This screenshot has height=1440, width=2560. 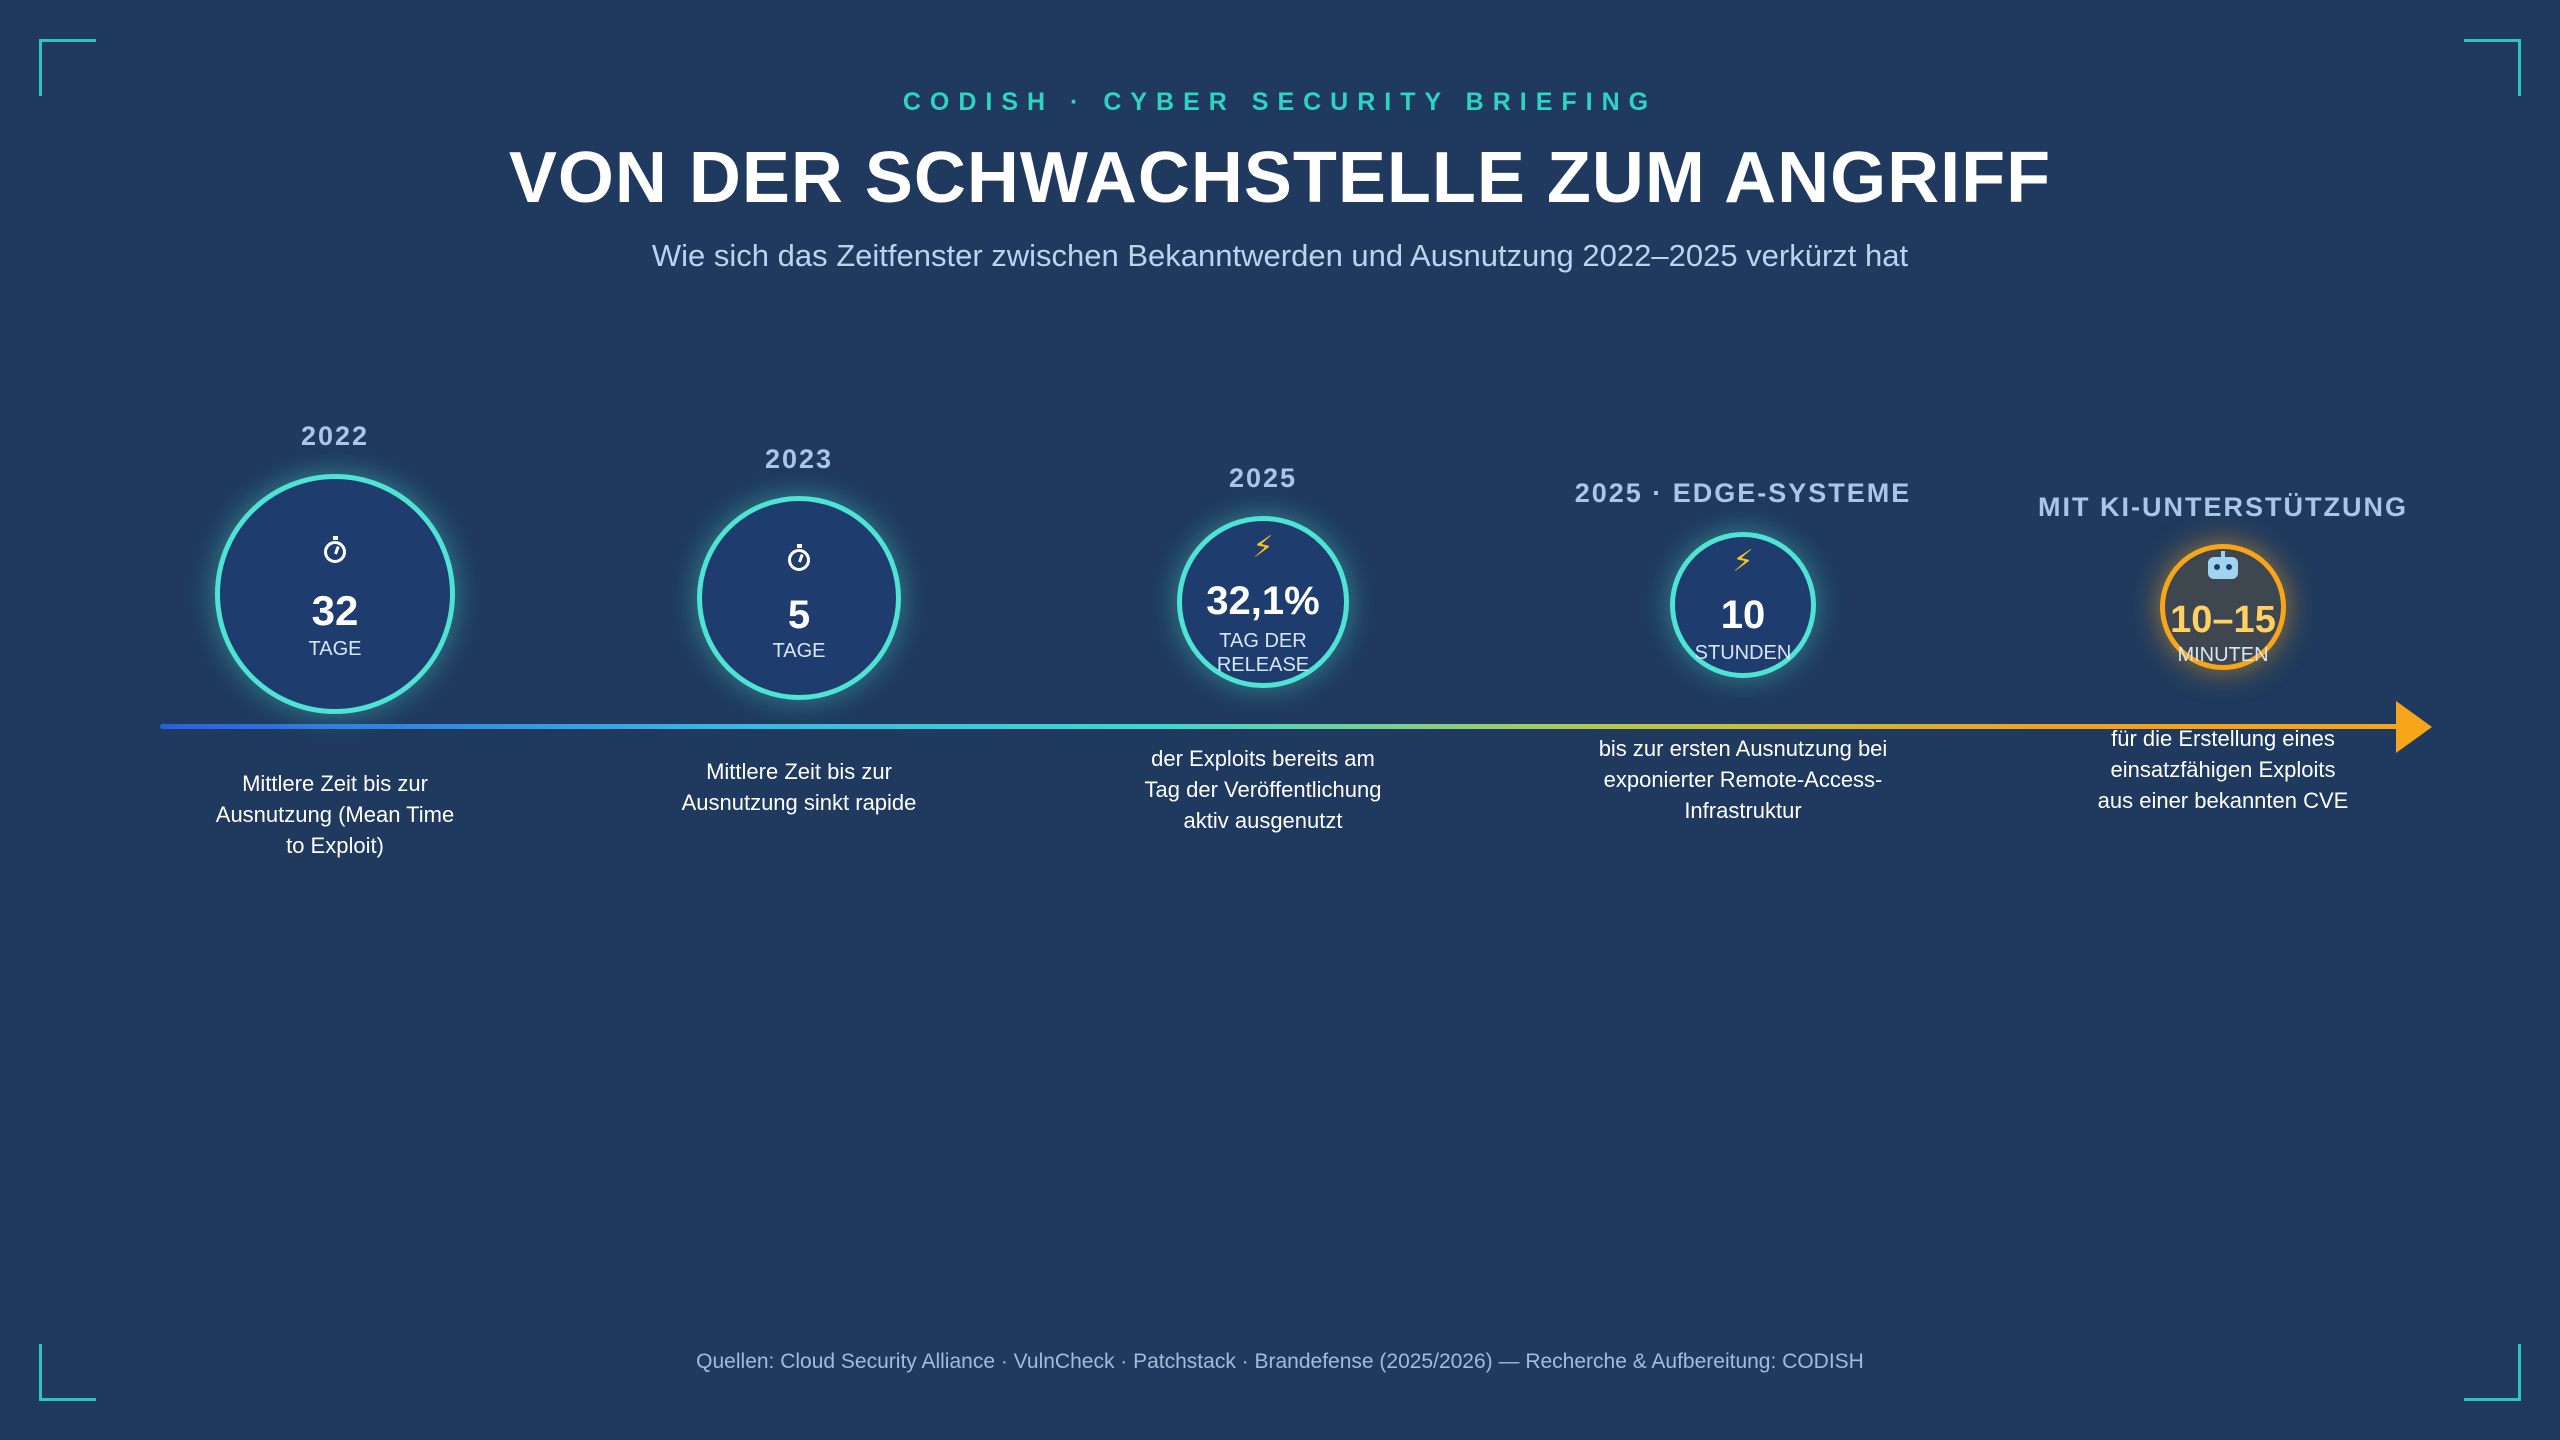 I want to click on milestone-label: MIT KI-UNTERSTÜTZUNG, so click(x=2223, y=507).